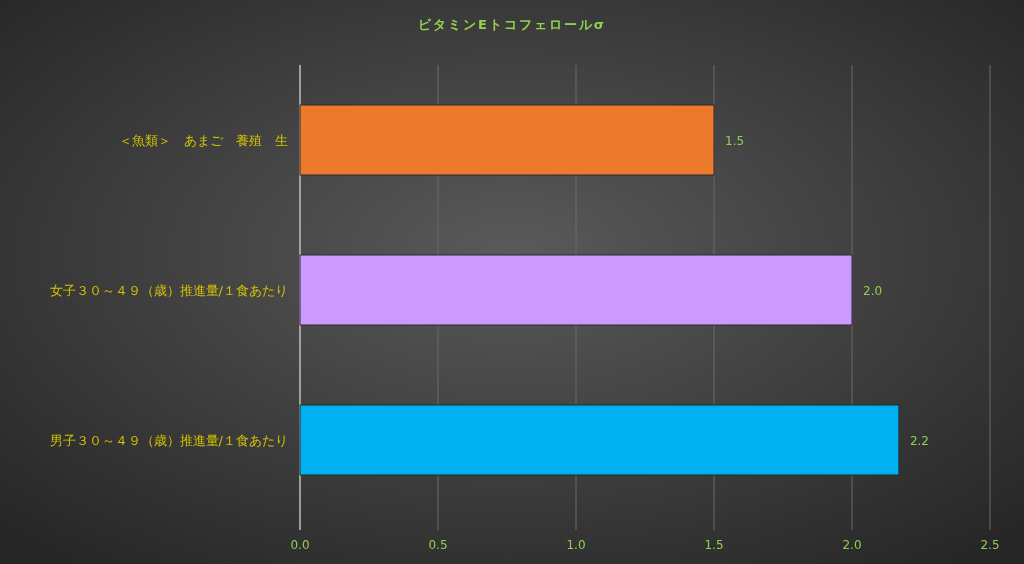 The image size is (1024, 564). I want to click on x-tick-label: 1.0, so click(576, 545).